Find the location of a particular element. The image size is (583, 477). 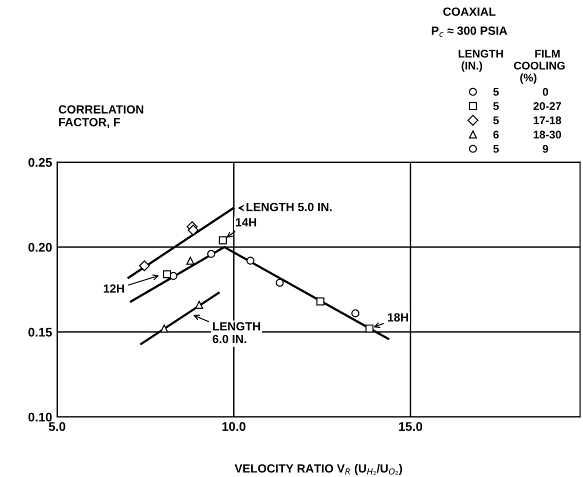

y-tick-label: 0.20 is located at coordinates (40, 247).